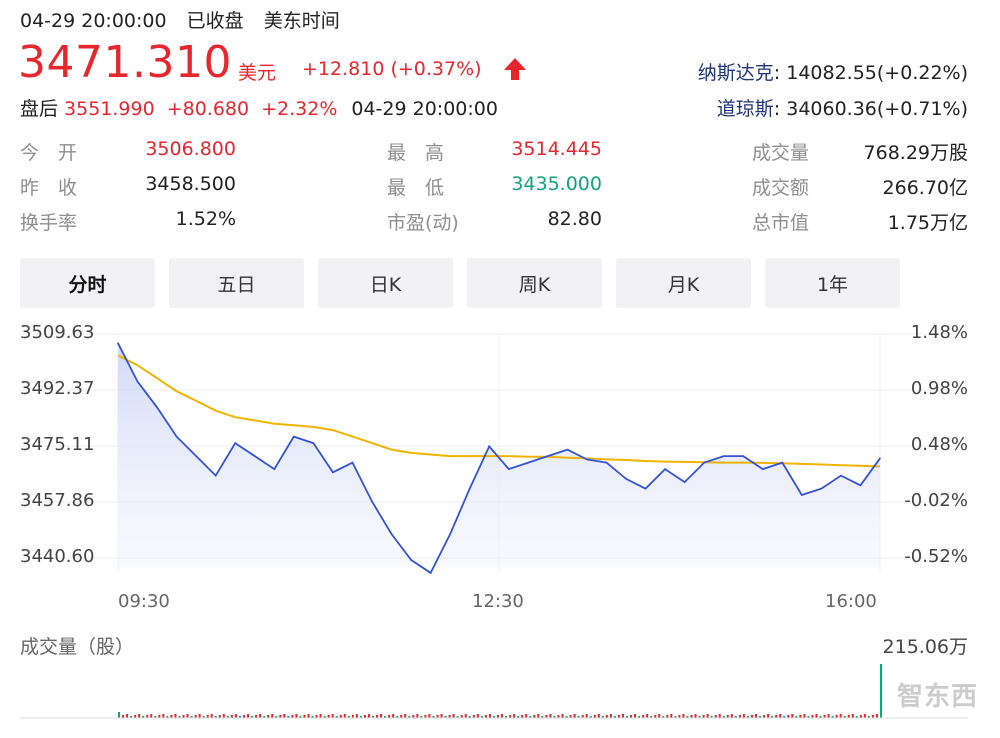  What do you see at coordinates (49, 223) in the screenshot?
I see `stat-label-turnover-rate: 换手率` at bounding box center [49, 223].